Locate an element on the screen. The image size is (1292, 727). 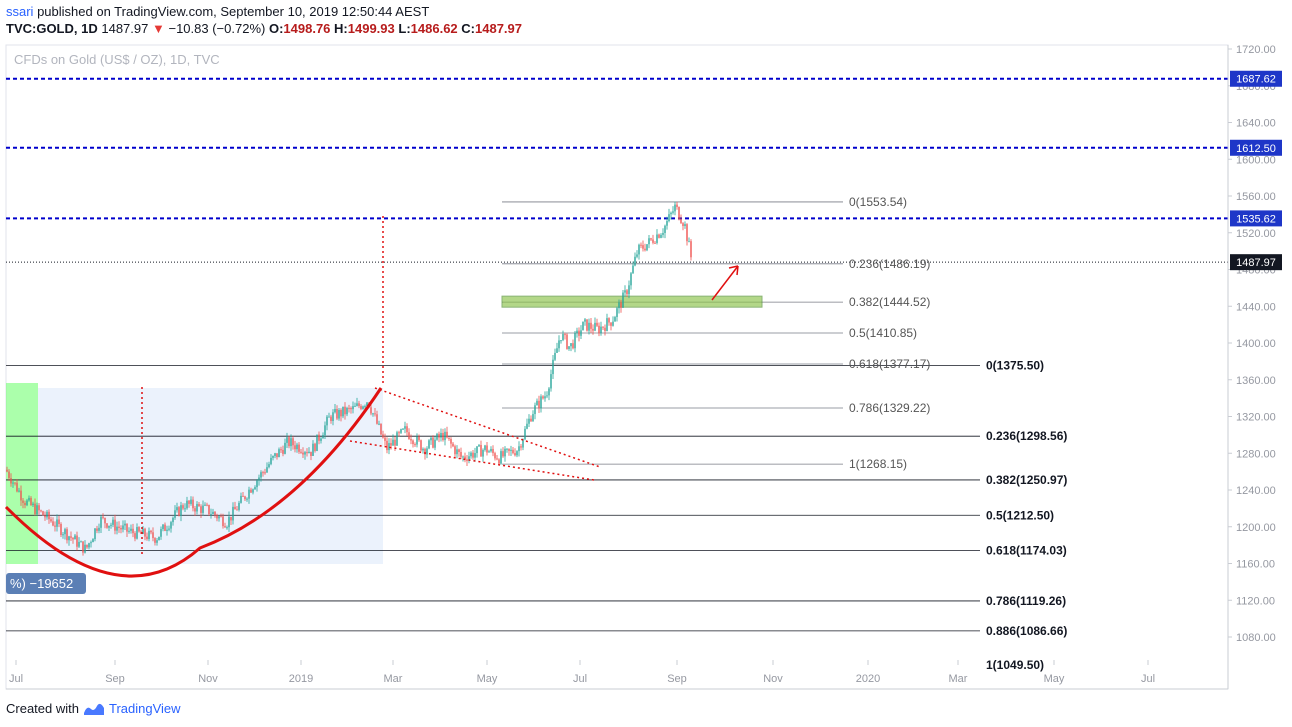
projection-arrow is located at coordinates (725, 283).